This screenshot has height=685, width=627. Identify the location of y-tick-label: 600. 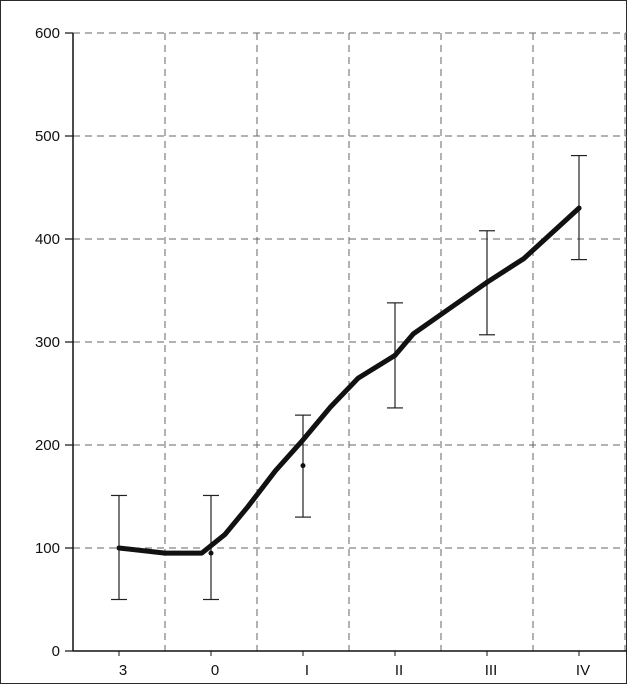
(47, 33).